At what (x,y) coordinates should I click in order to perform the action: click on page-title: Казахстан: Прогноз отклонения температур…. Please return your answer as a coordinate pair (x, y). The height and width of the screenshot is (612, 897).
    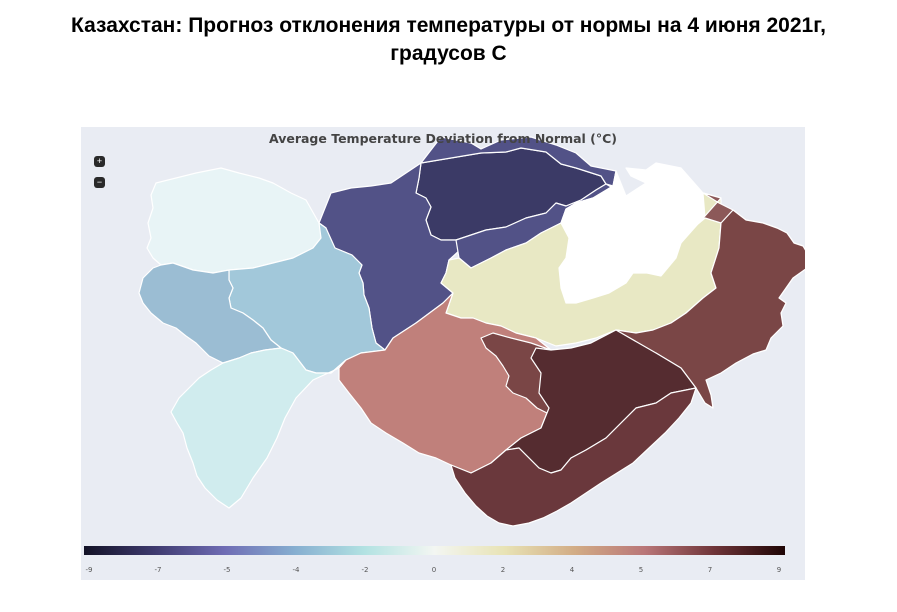
    Looking at the image, I should click on (448, 40).